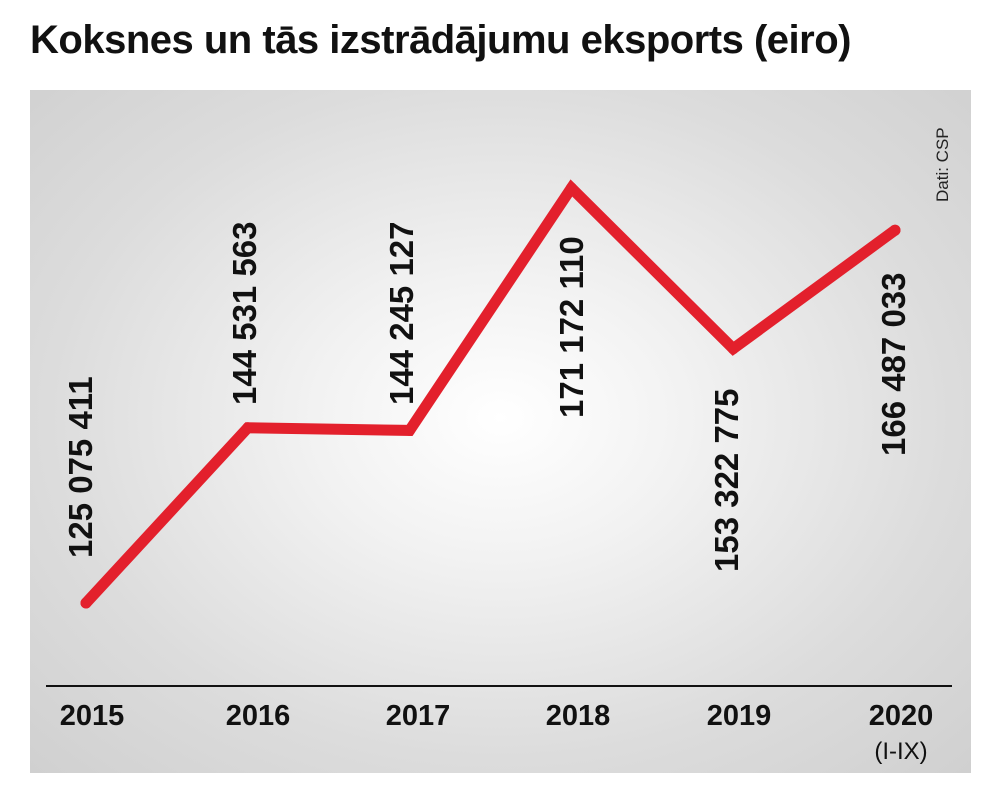 Image resolution: width=1000 pixels, height=793 pixels. I want to click on data-label-2016: 144 531 563, so click(244, 313).